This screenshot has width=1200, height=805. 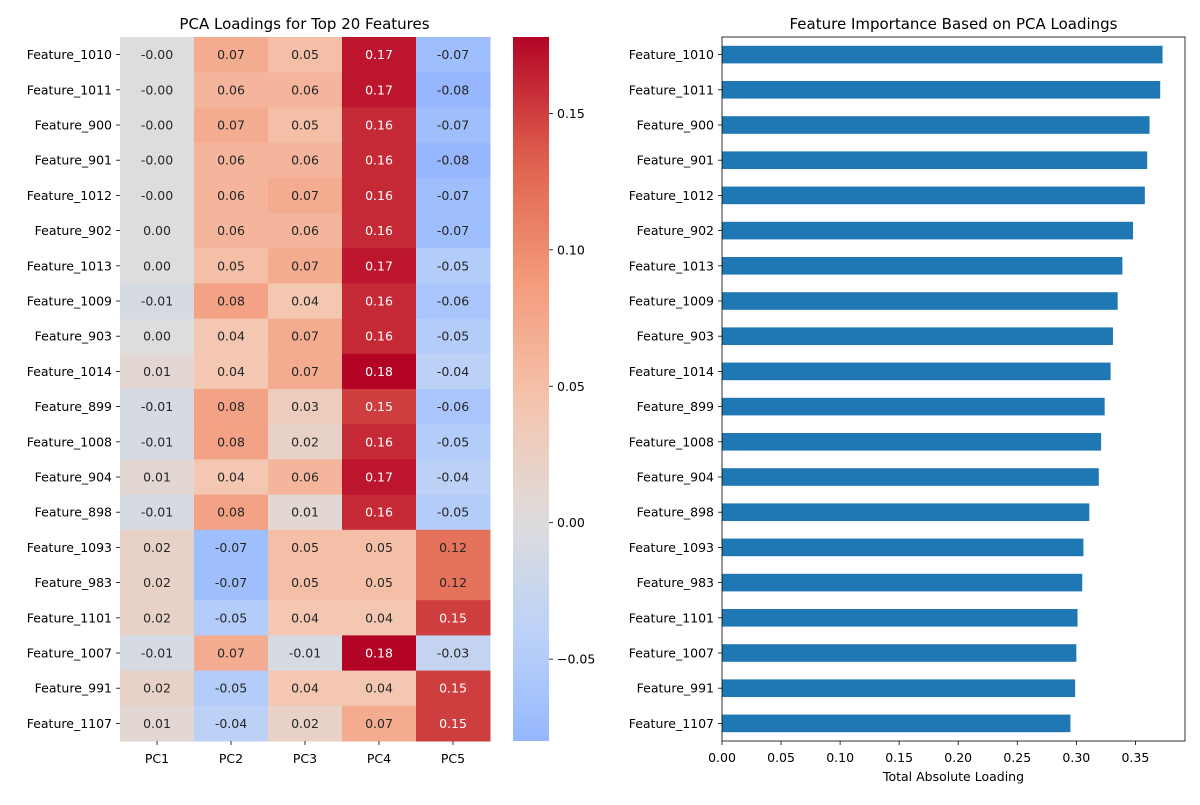 I want to click on heatmap-cell-label: -0.08, so click(x=453, y=89).